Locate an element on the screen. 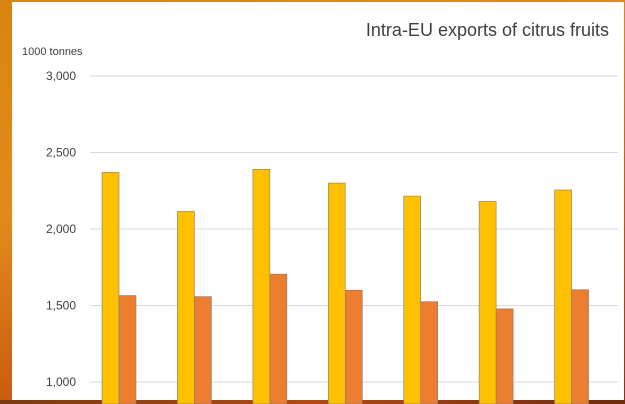 The width and height of the screenshot is (625, 404). y-tick-label: 2,500 is located at coordinates (61, 153).